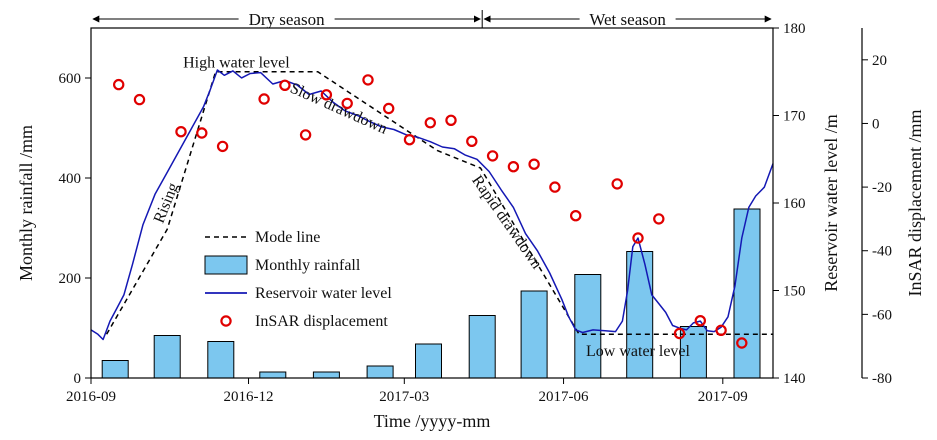 Image resolution: width=937 pixels, height=440 pixels. Describe the element at coordinates (882, 188) in the screenshot. I see `y-right2-tick-label: -20` at that location.